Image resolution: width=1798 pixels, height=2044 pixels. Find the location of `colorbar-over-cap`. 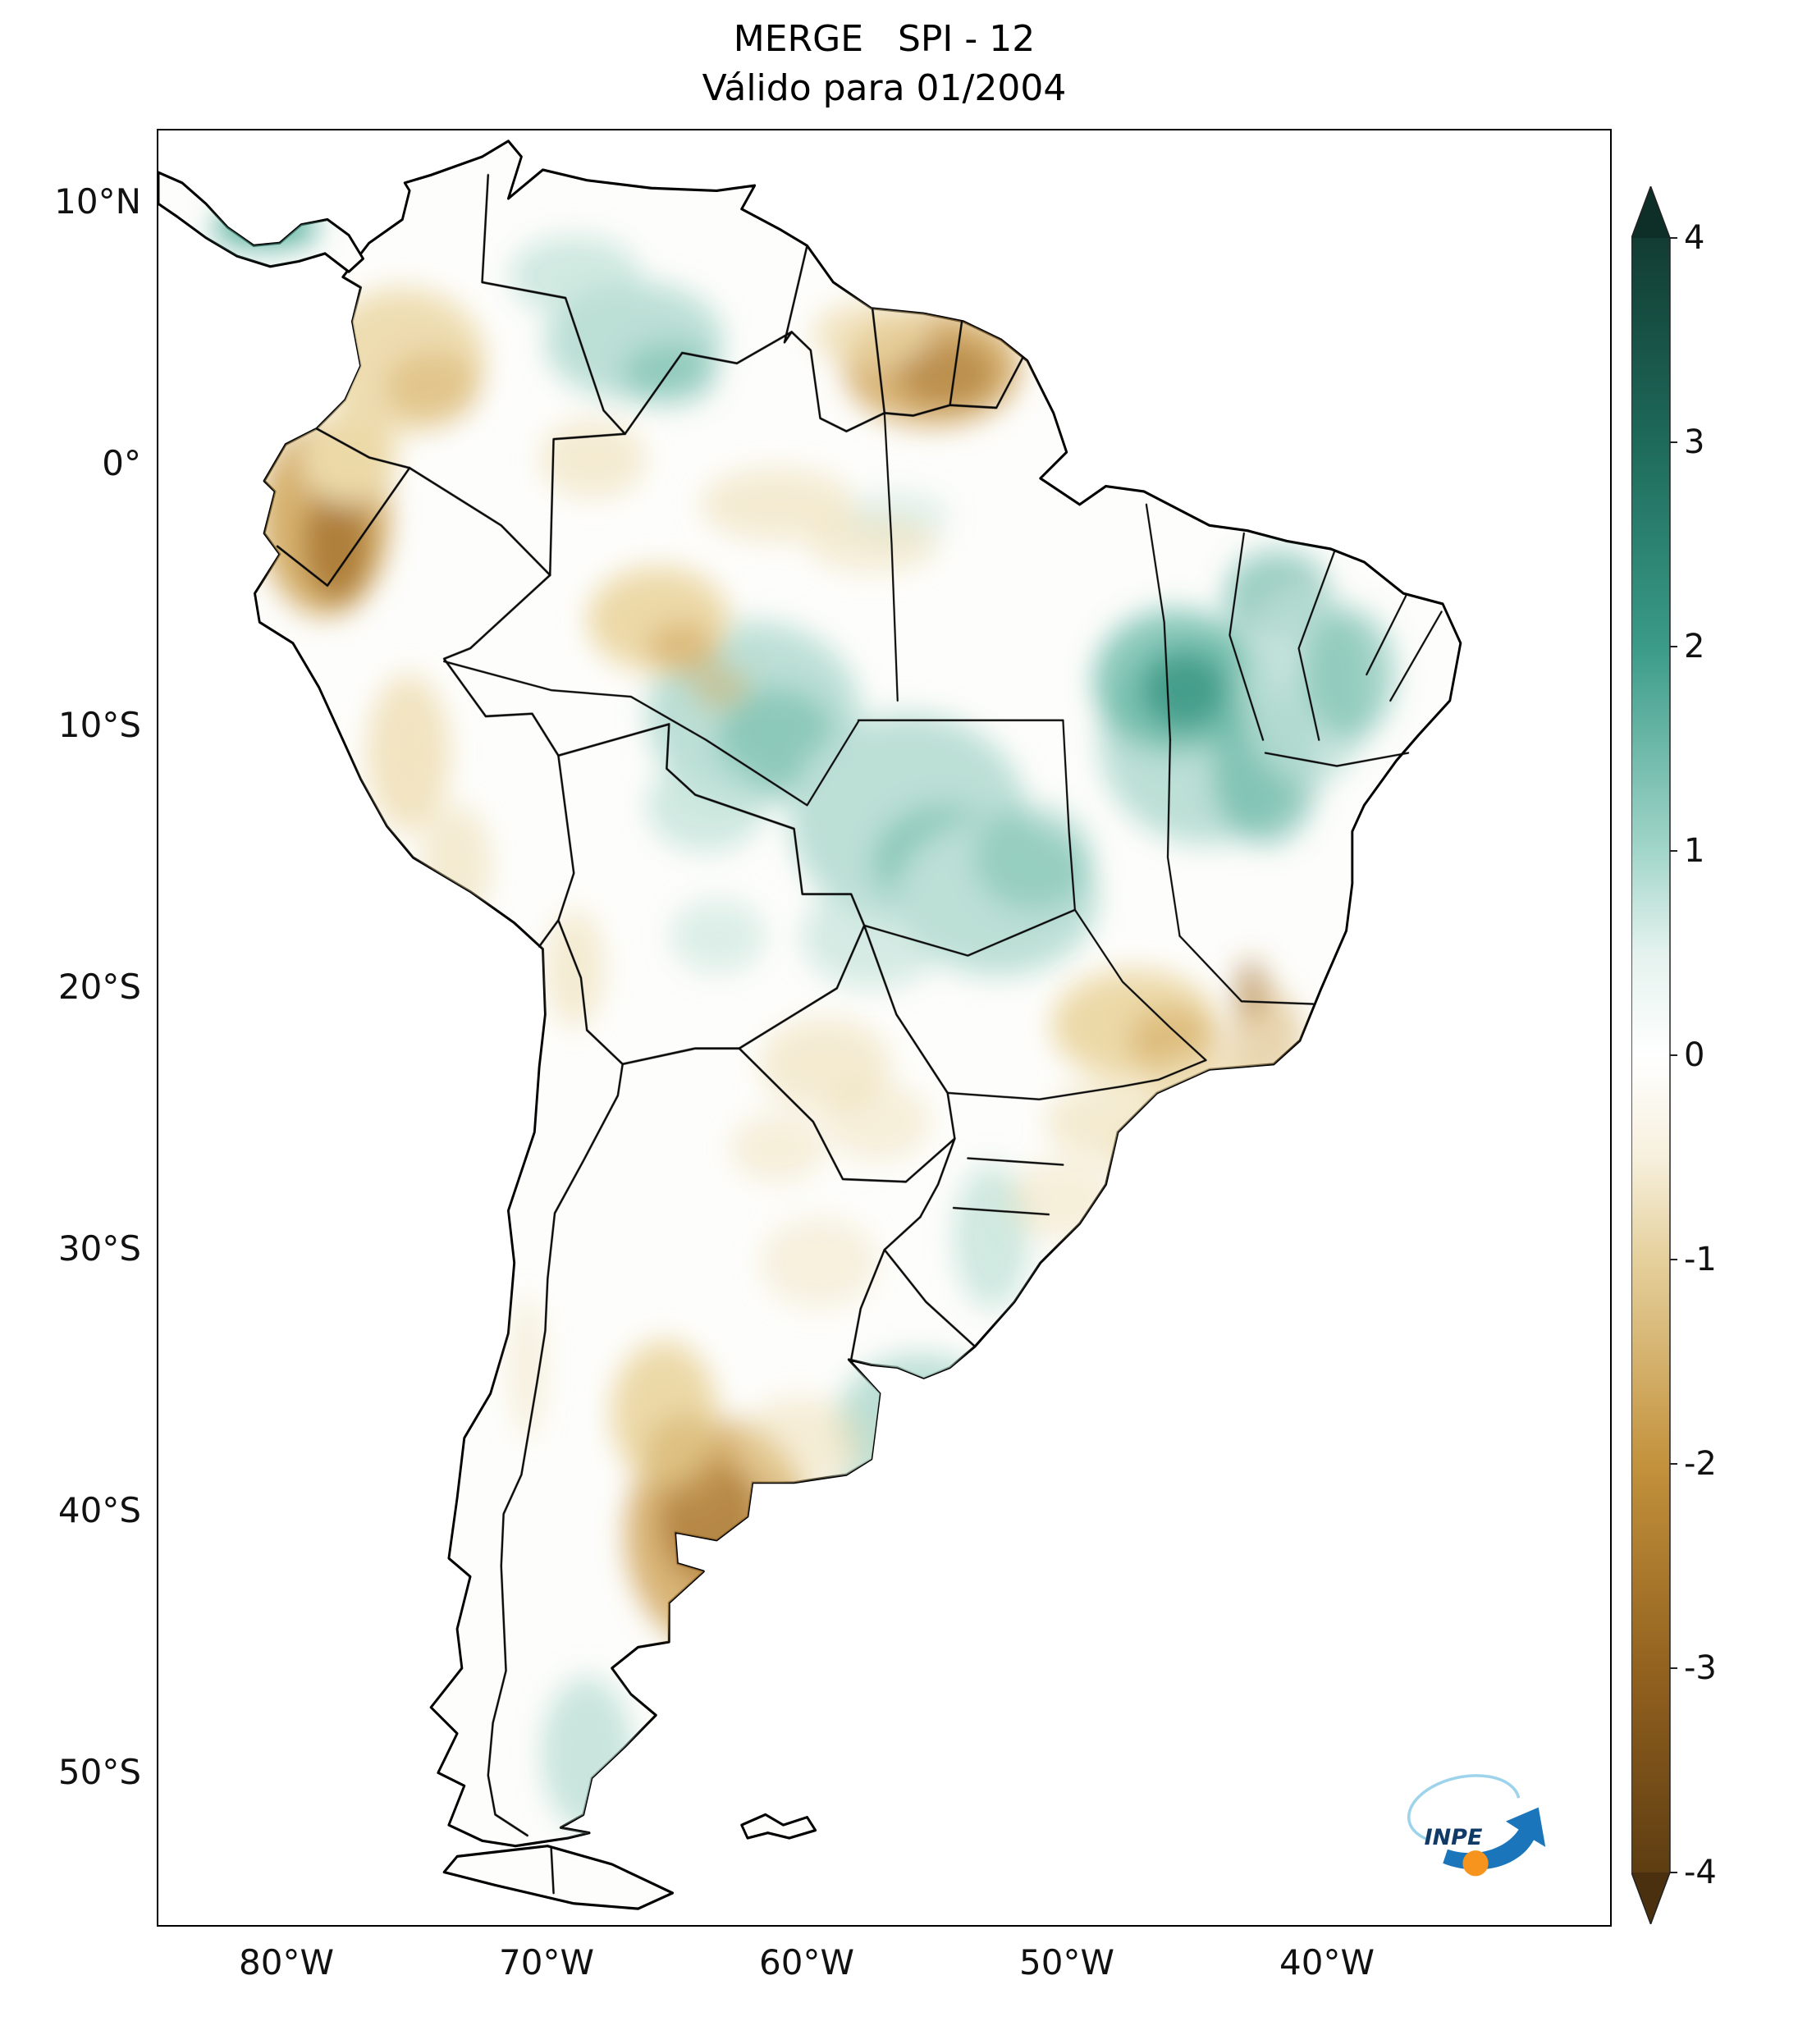

colorbar-over-cap is located at coordinates (1650, 212).